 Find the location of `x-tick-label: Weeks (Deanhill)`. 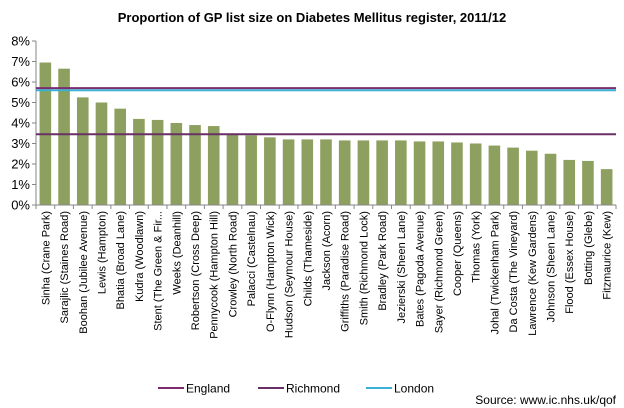

x-tick-label: Weeks (Deanhill) is located at coordinates (177, 253).